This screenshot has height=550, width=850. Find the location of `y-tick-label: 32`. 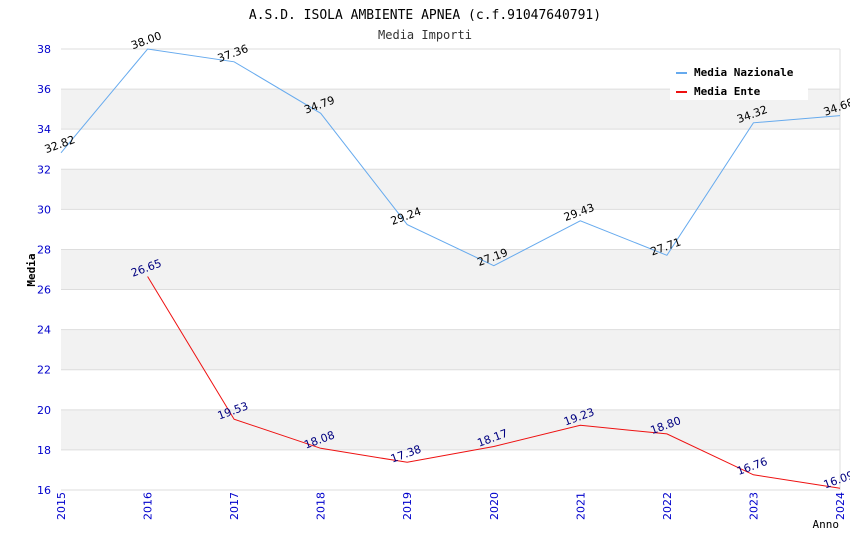

y-tick-label: 32 is located at coordinates (44, 169).